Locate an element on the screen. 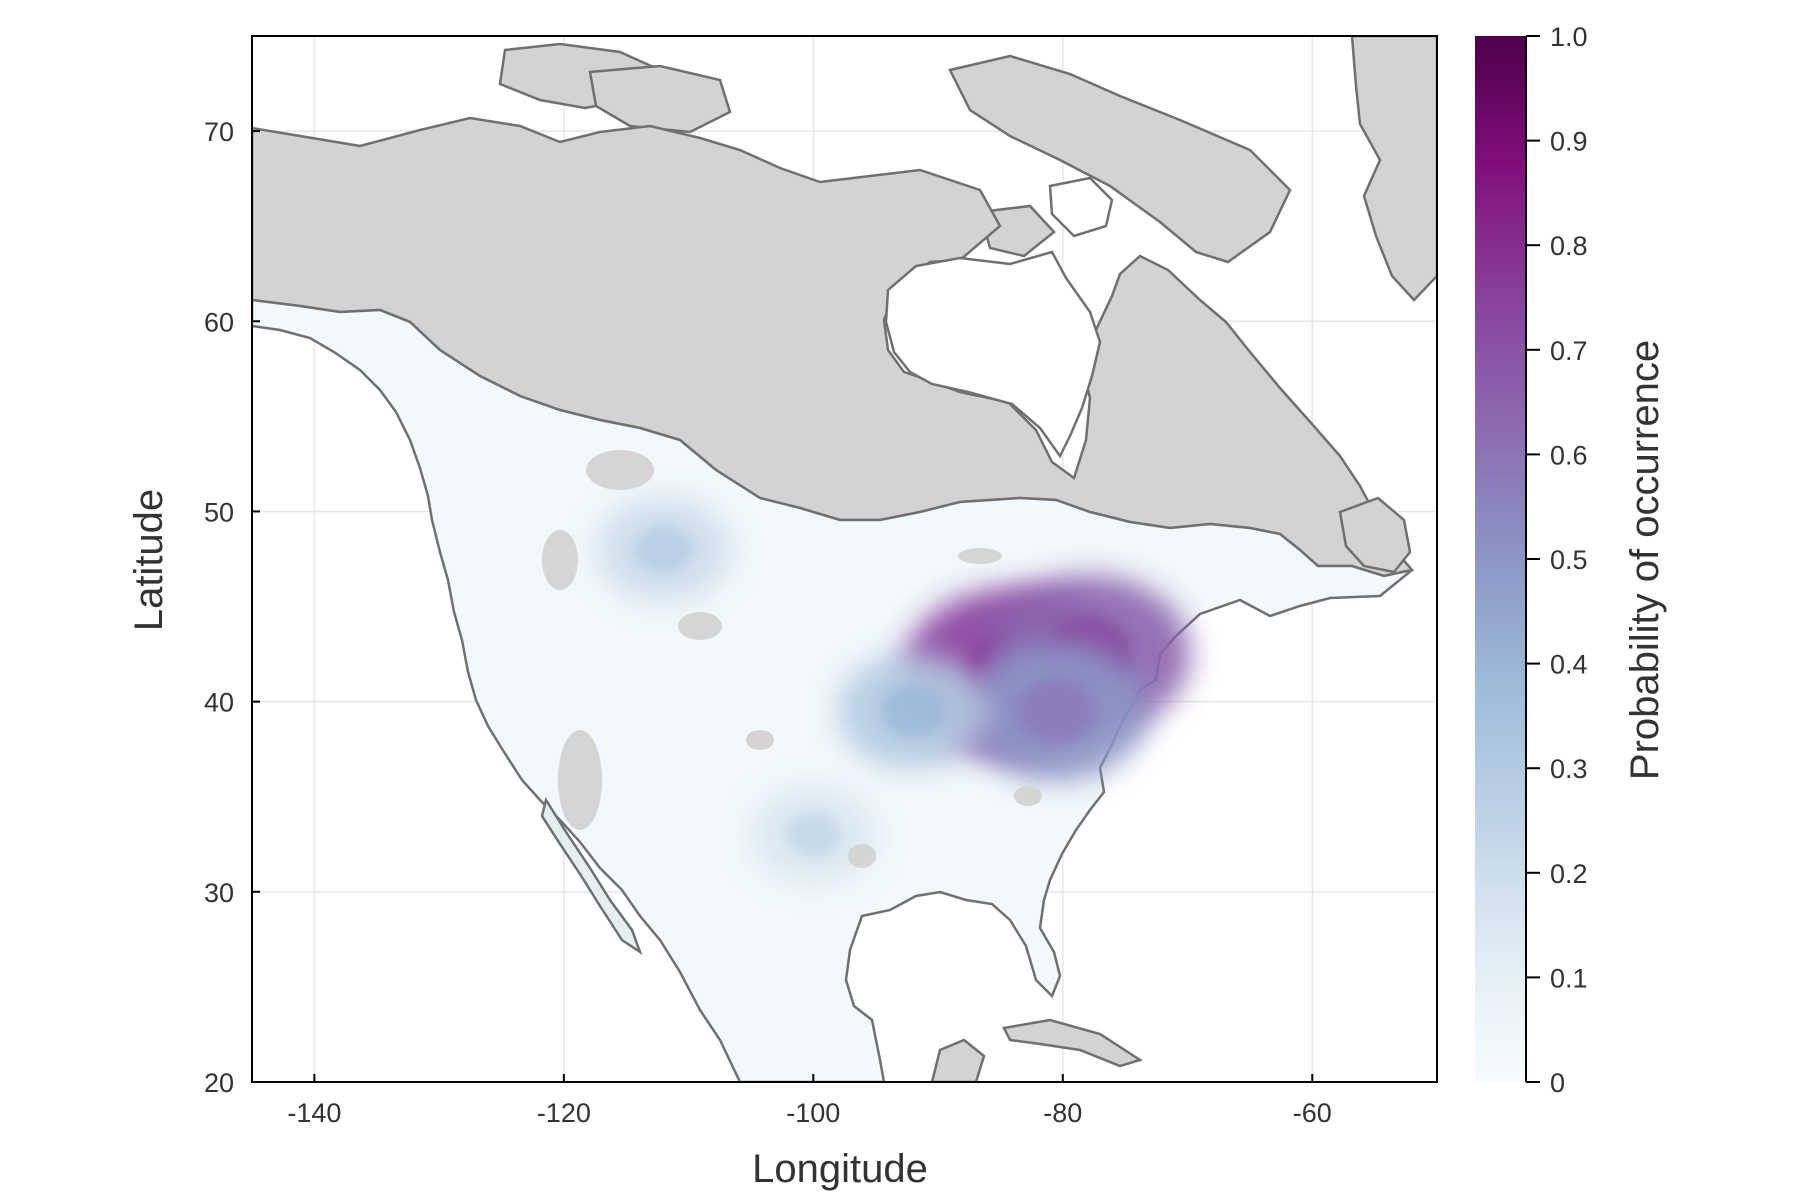  x-tick-label: -80 is located at coordinates (1062, 1113).